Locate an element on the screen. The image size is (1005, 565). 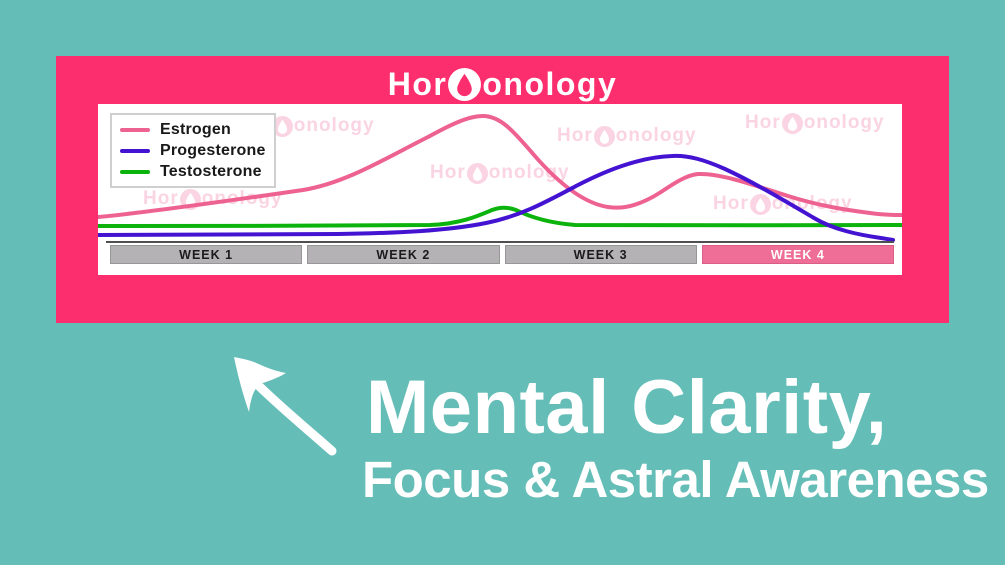
week-3-segment: WEEK 3 is located at coordinates (600, 254).